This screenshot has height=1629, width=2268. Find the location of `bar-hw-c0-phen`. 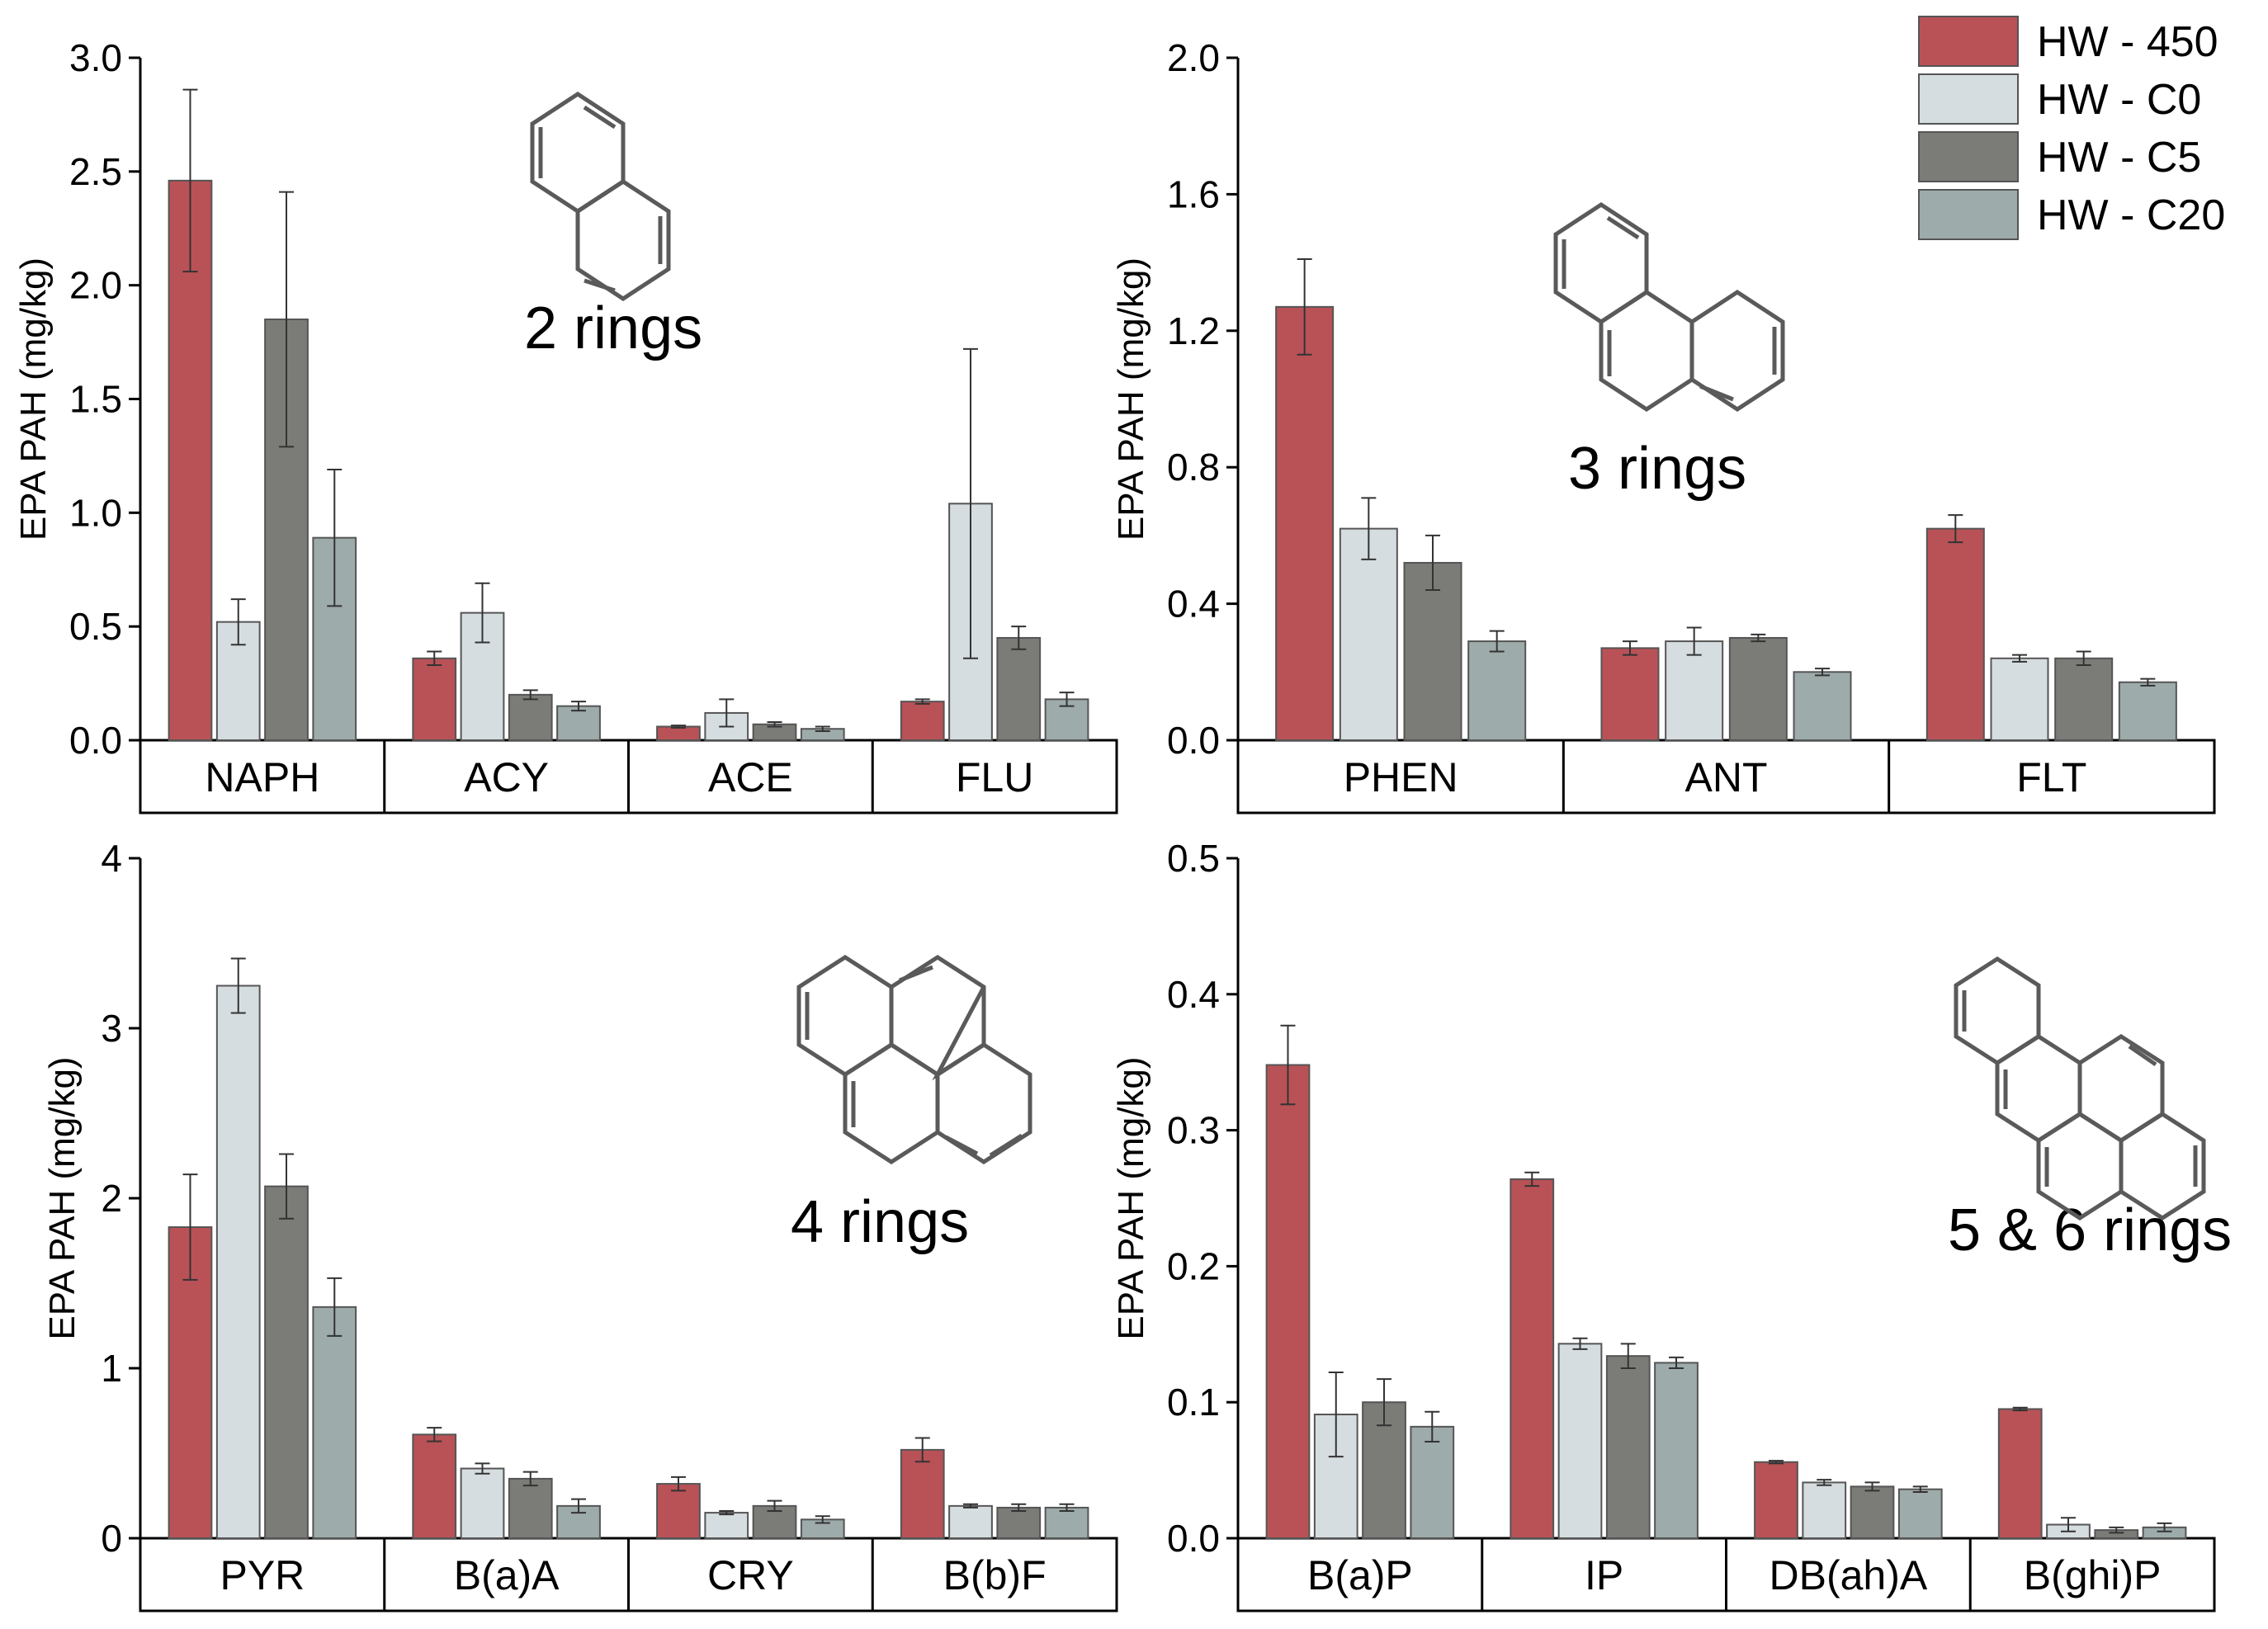

bar-hw-c0-phen is located at coordinates (1368, 634).